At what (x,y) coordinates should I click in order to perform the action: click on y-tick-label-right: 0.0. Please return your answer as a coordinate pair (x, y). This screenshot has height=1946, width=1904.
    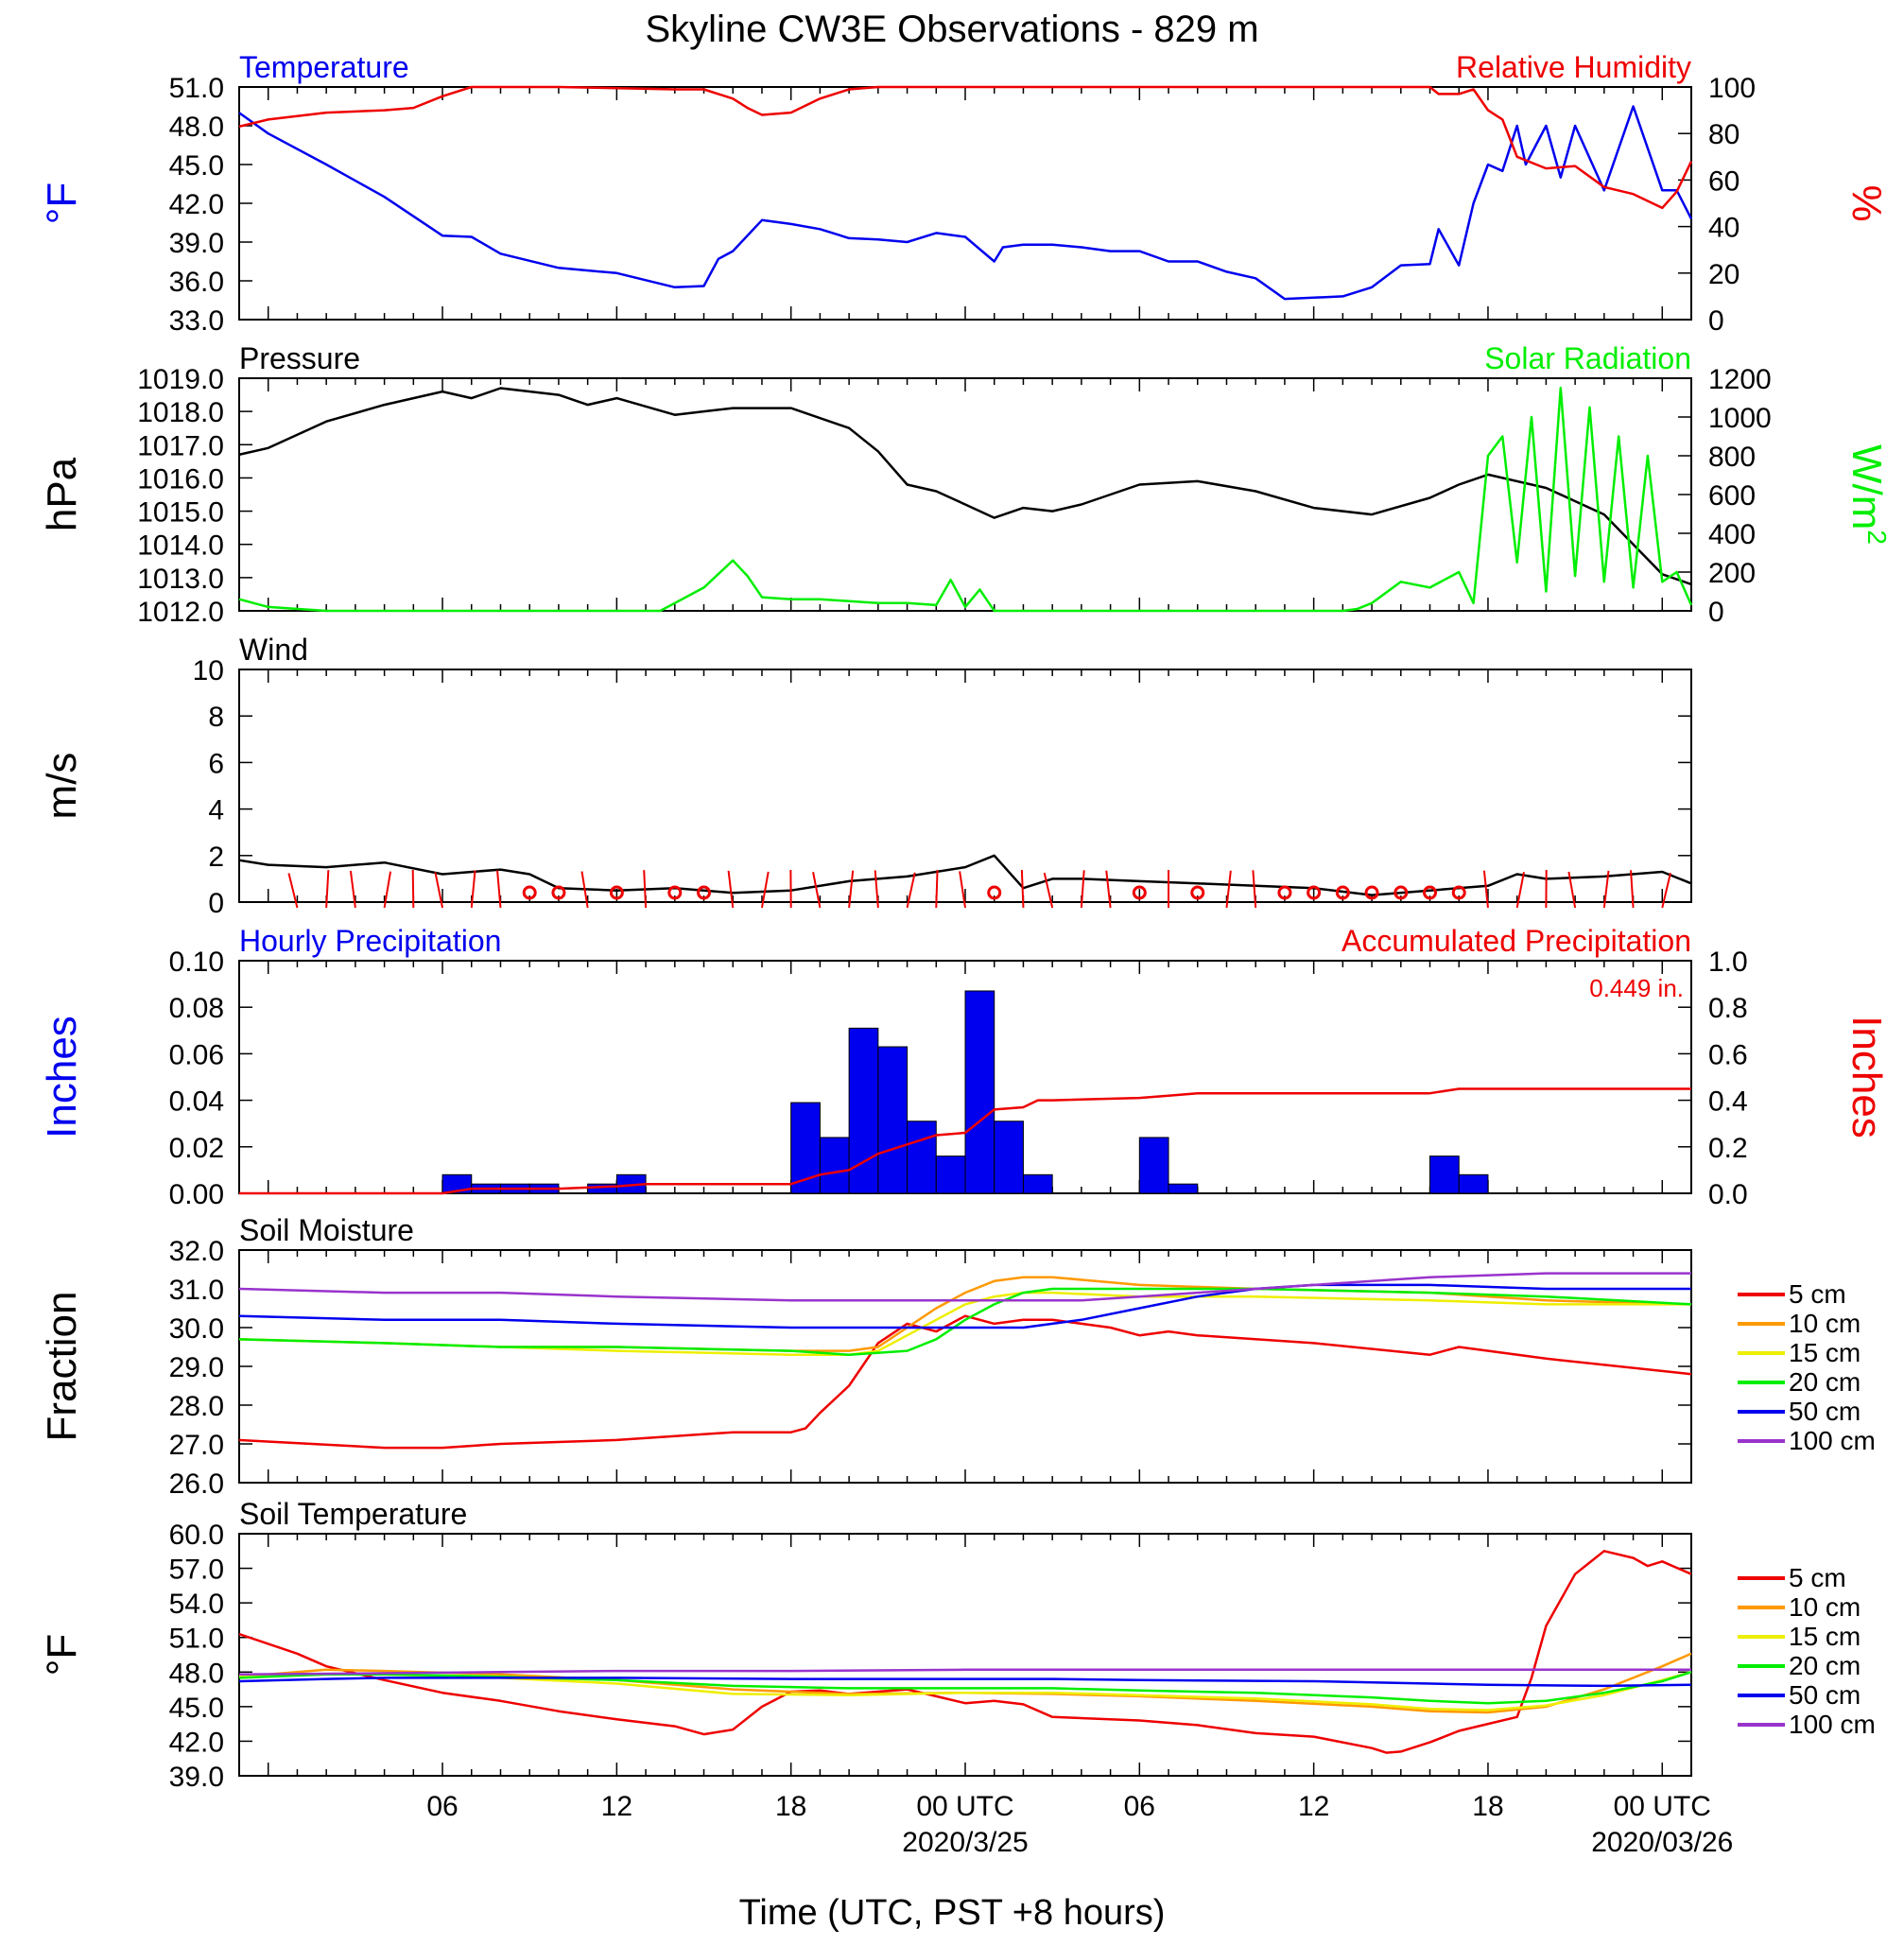
    Looking at the image, I should click on (1728, 1195).